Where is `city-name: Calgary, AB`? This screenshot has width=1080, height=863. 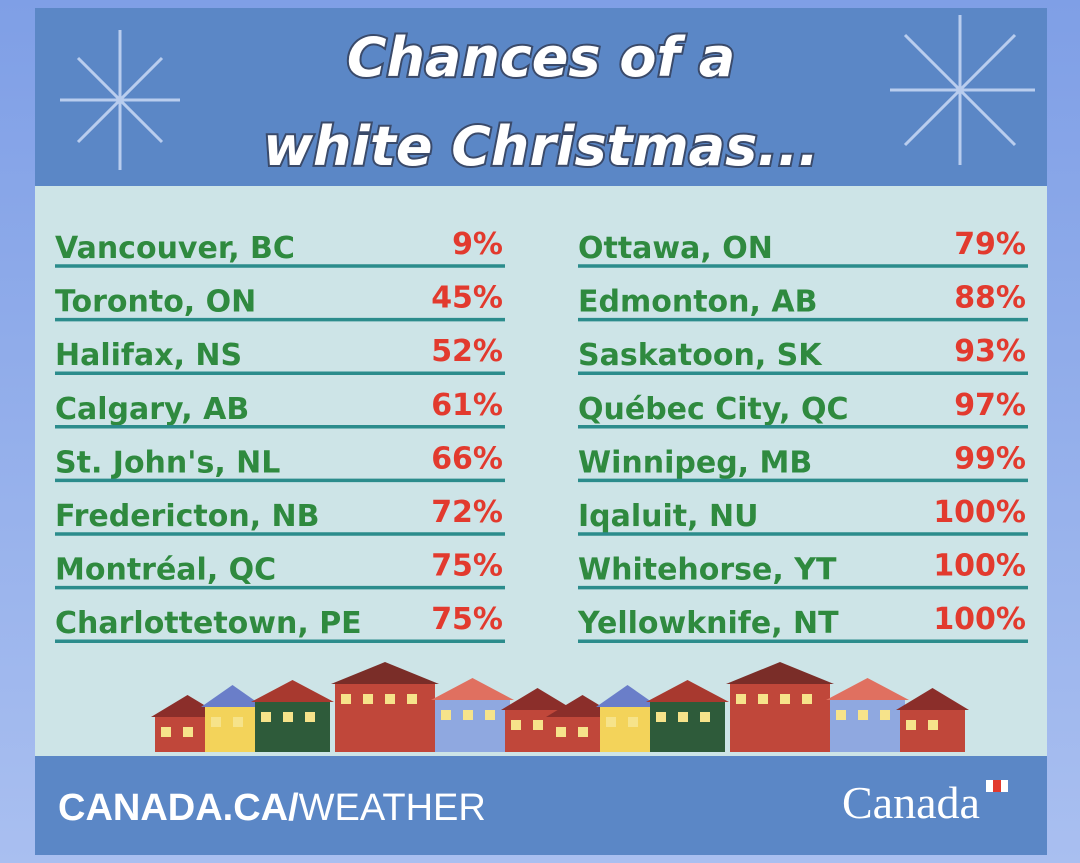
city-name: Calgary, AB is located at coordinates (152, 409).